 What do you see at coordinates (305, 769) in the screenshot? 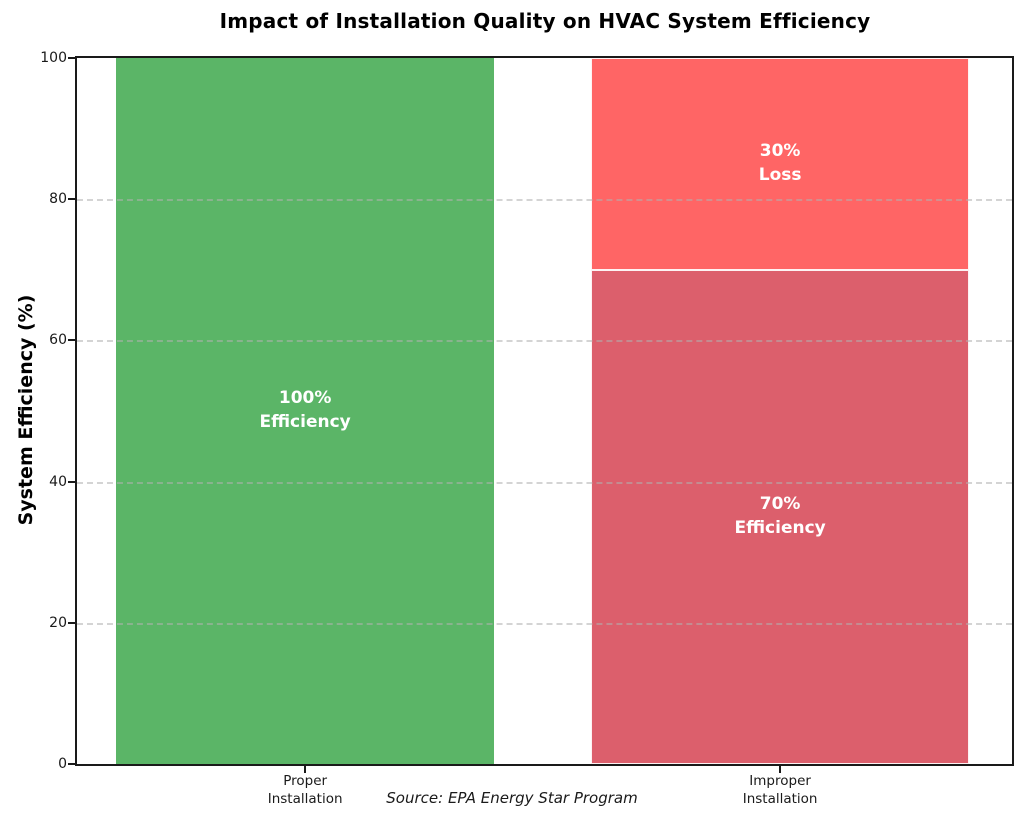
I see `x-tick-mark-proper` at bounding box center [305, 769].